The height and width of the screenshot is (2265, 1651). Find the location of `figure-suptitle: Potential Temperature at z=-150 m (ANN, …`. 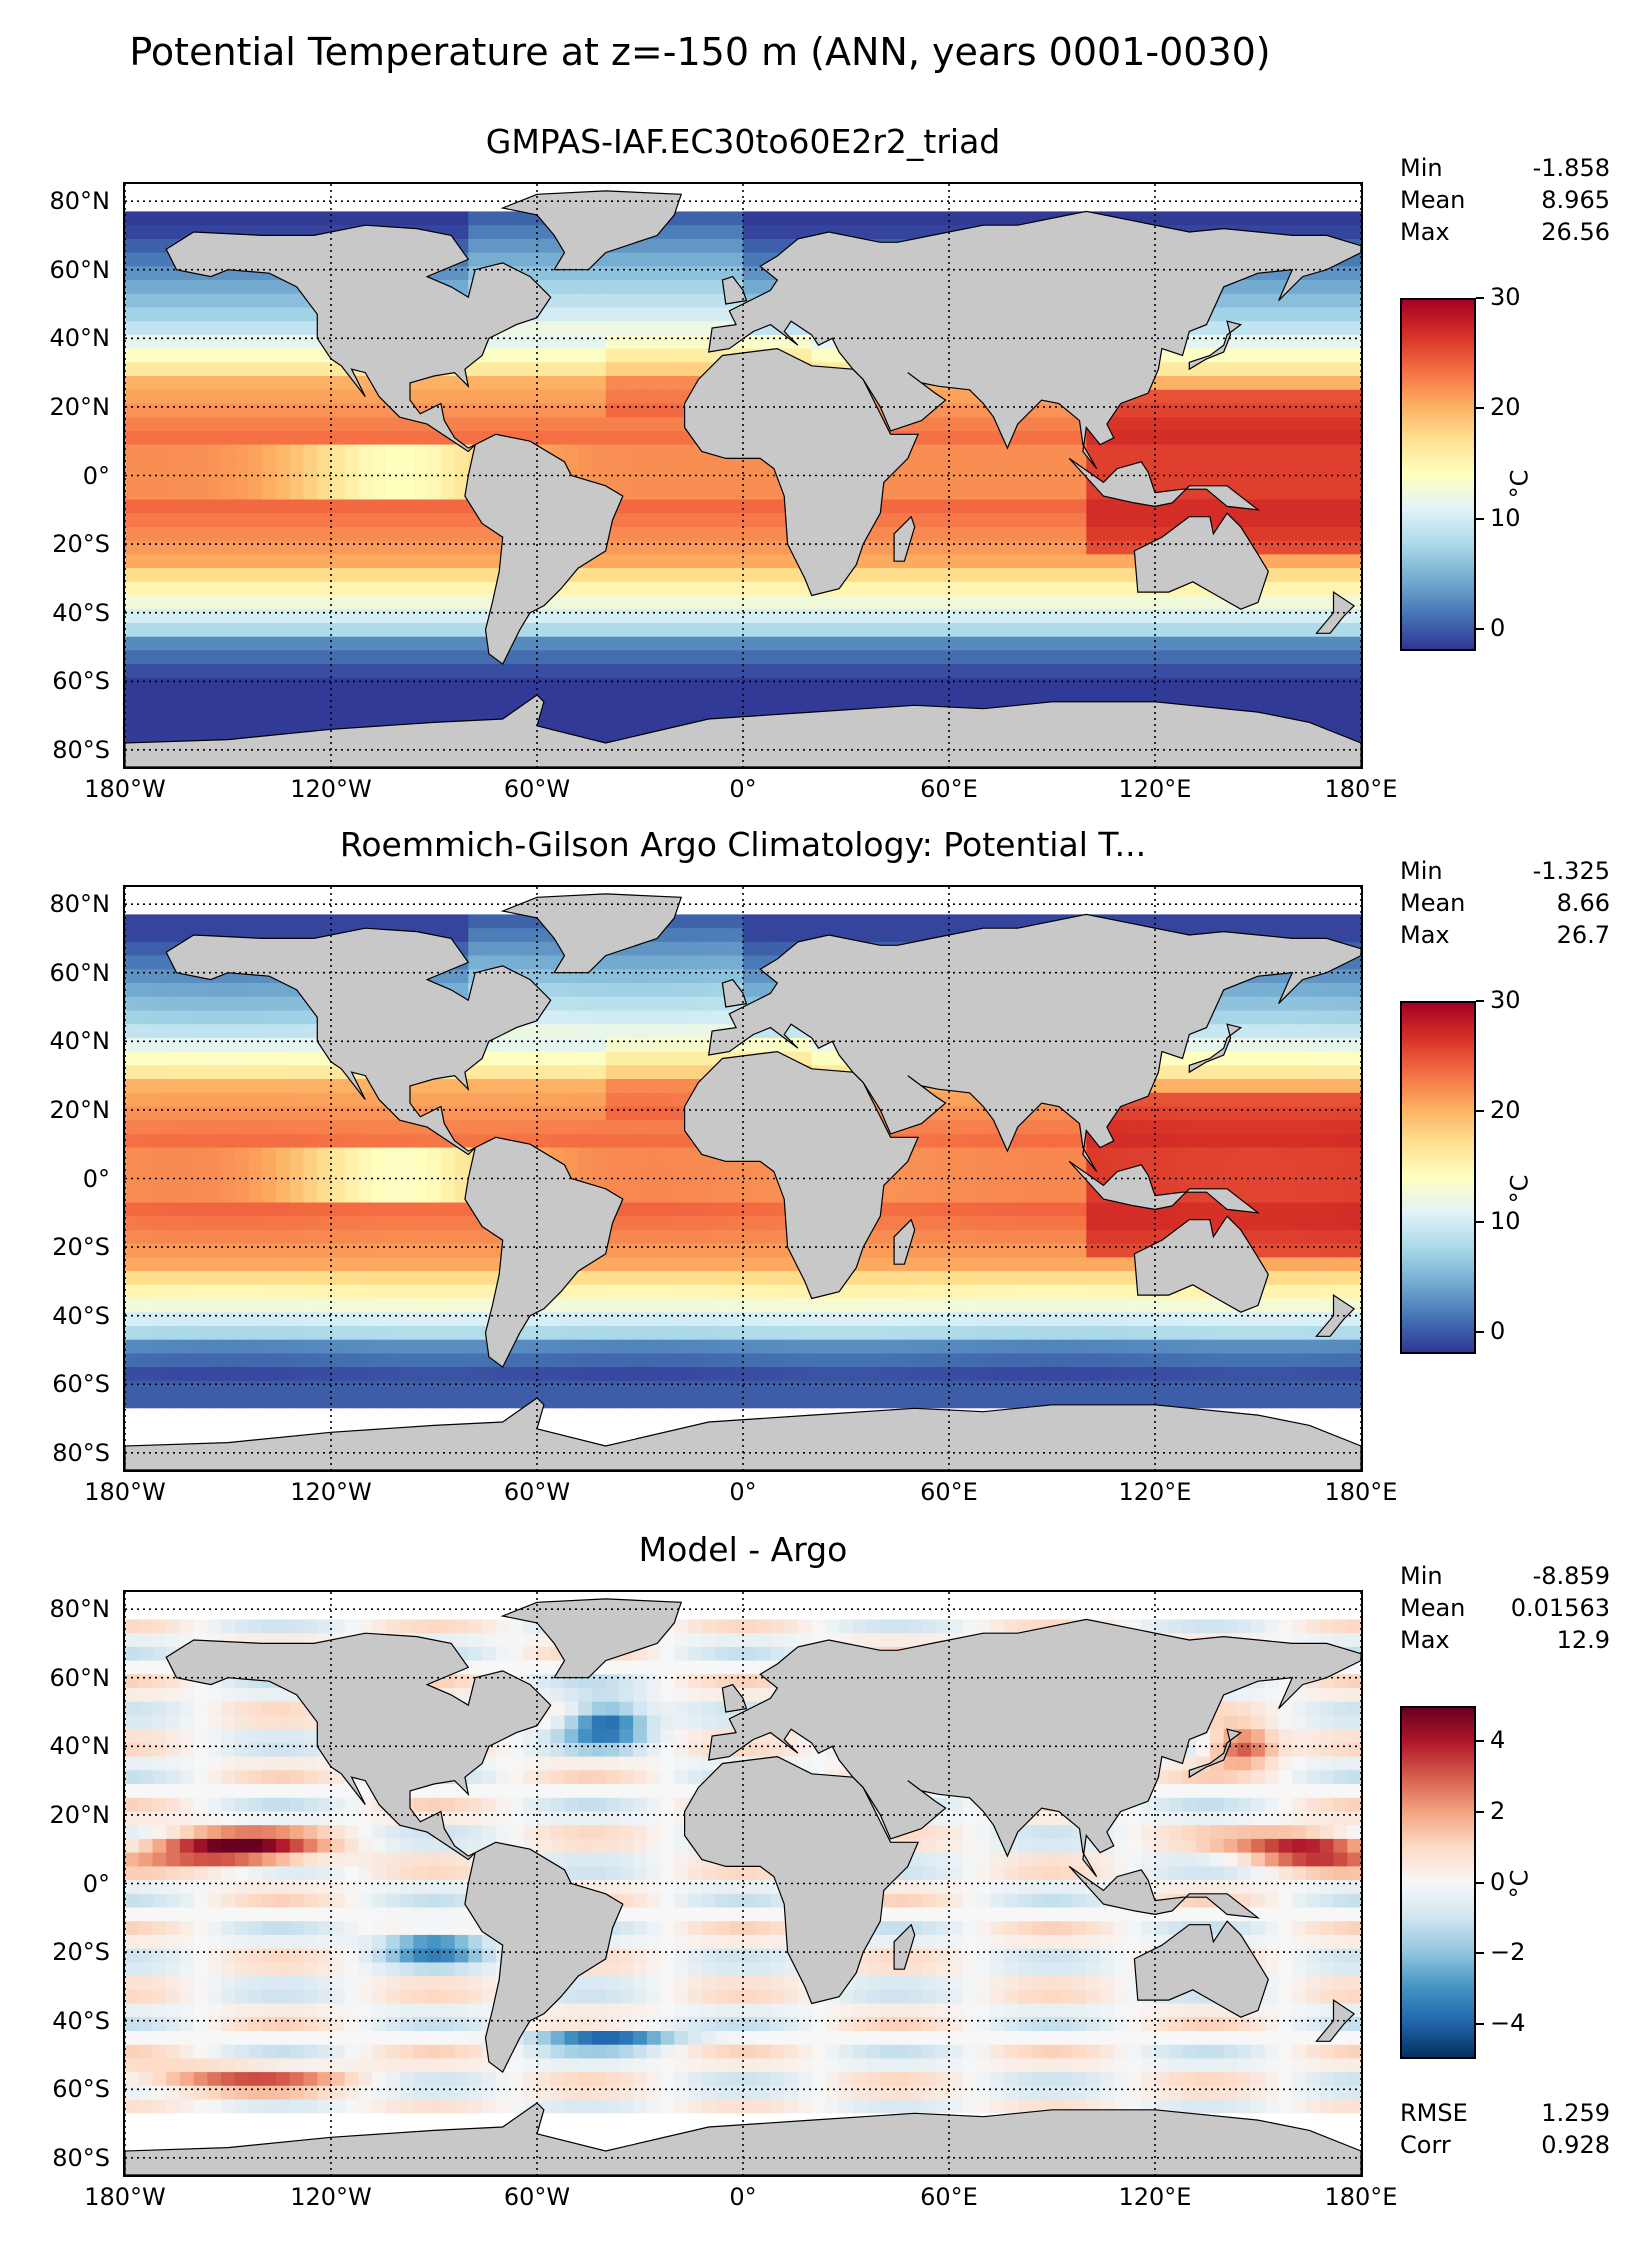

figure-suptitle: Potential Temperature at z=-150 m (ANN, … is located at coordinates (700, 52).